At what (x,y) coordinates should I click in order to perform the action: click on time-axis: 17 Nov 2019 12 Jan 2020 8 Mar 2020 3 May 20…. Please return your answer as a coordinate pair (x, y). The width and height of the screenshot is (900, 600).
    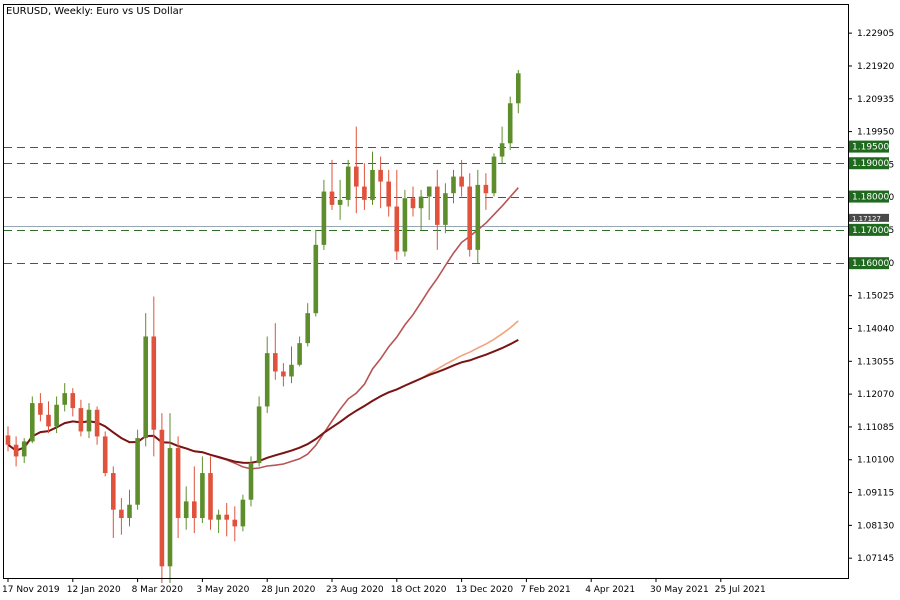
    Looking at the image, I should click on (384, 586).